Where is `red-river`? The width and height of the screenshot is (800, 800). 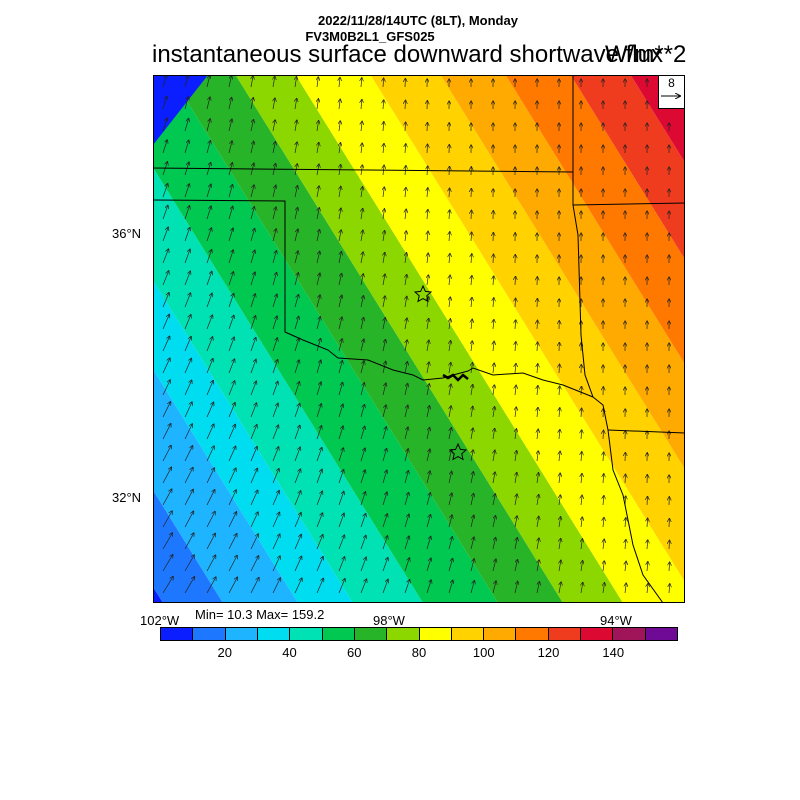 red-river is located at coordinates (455, 377).